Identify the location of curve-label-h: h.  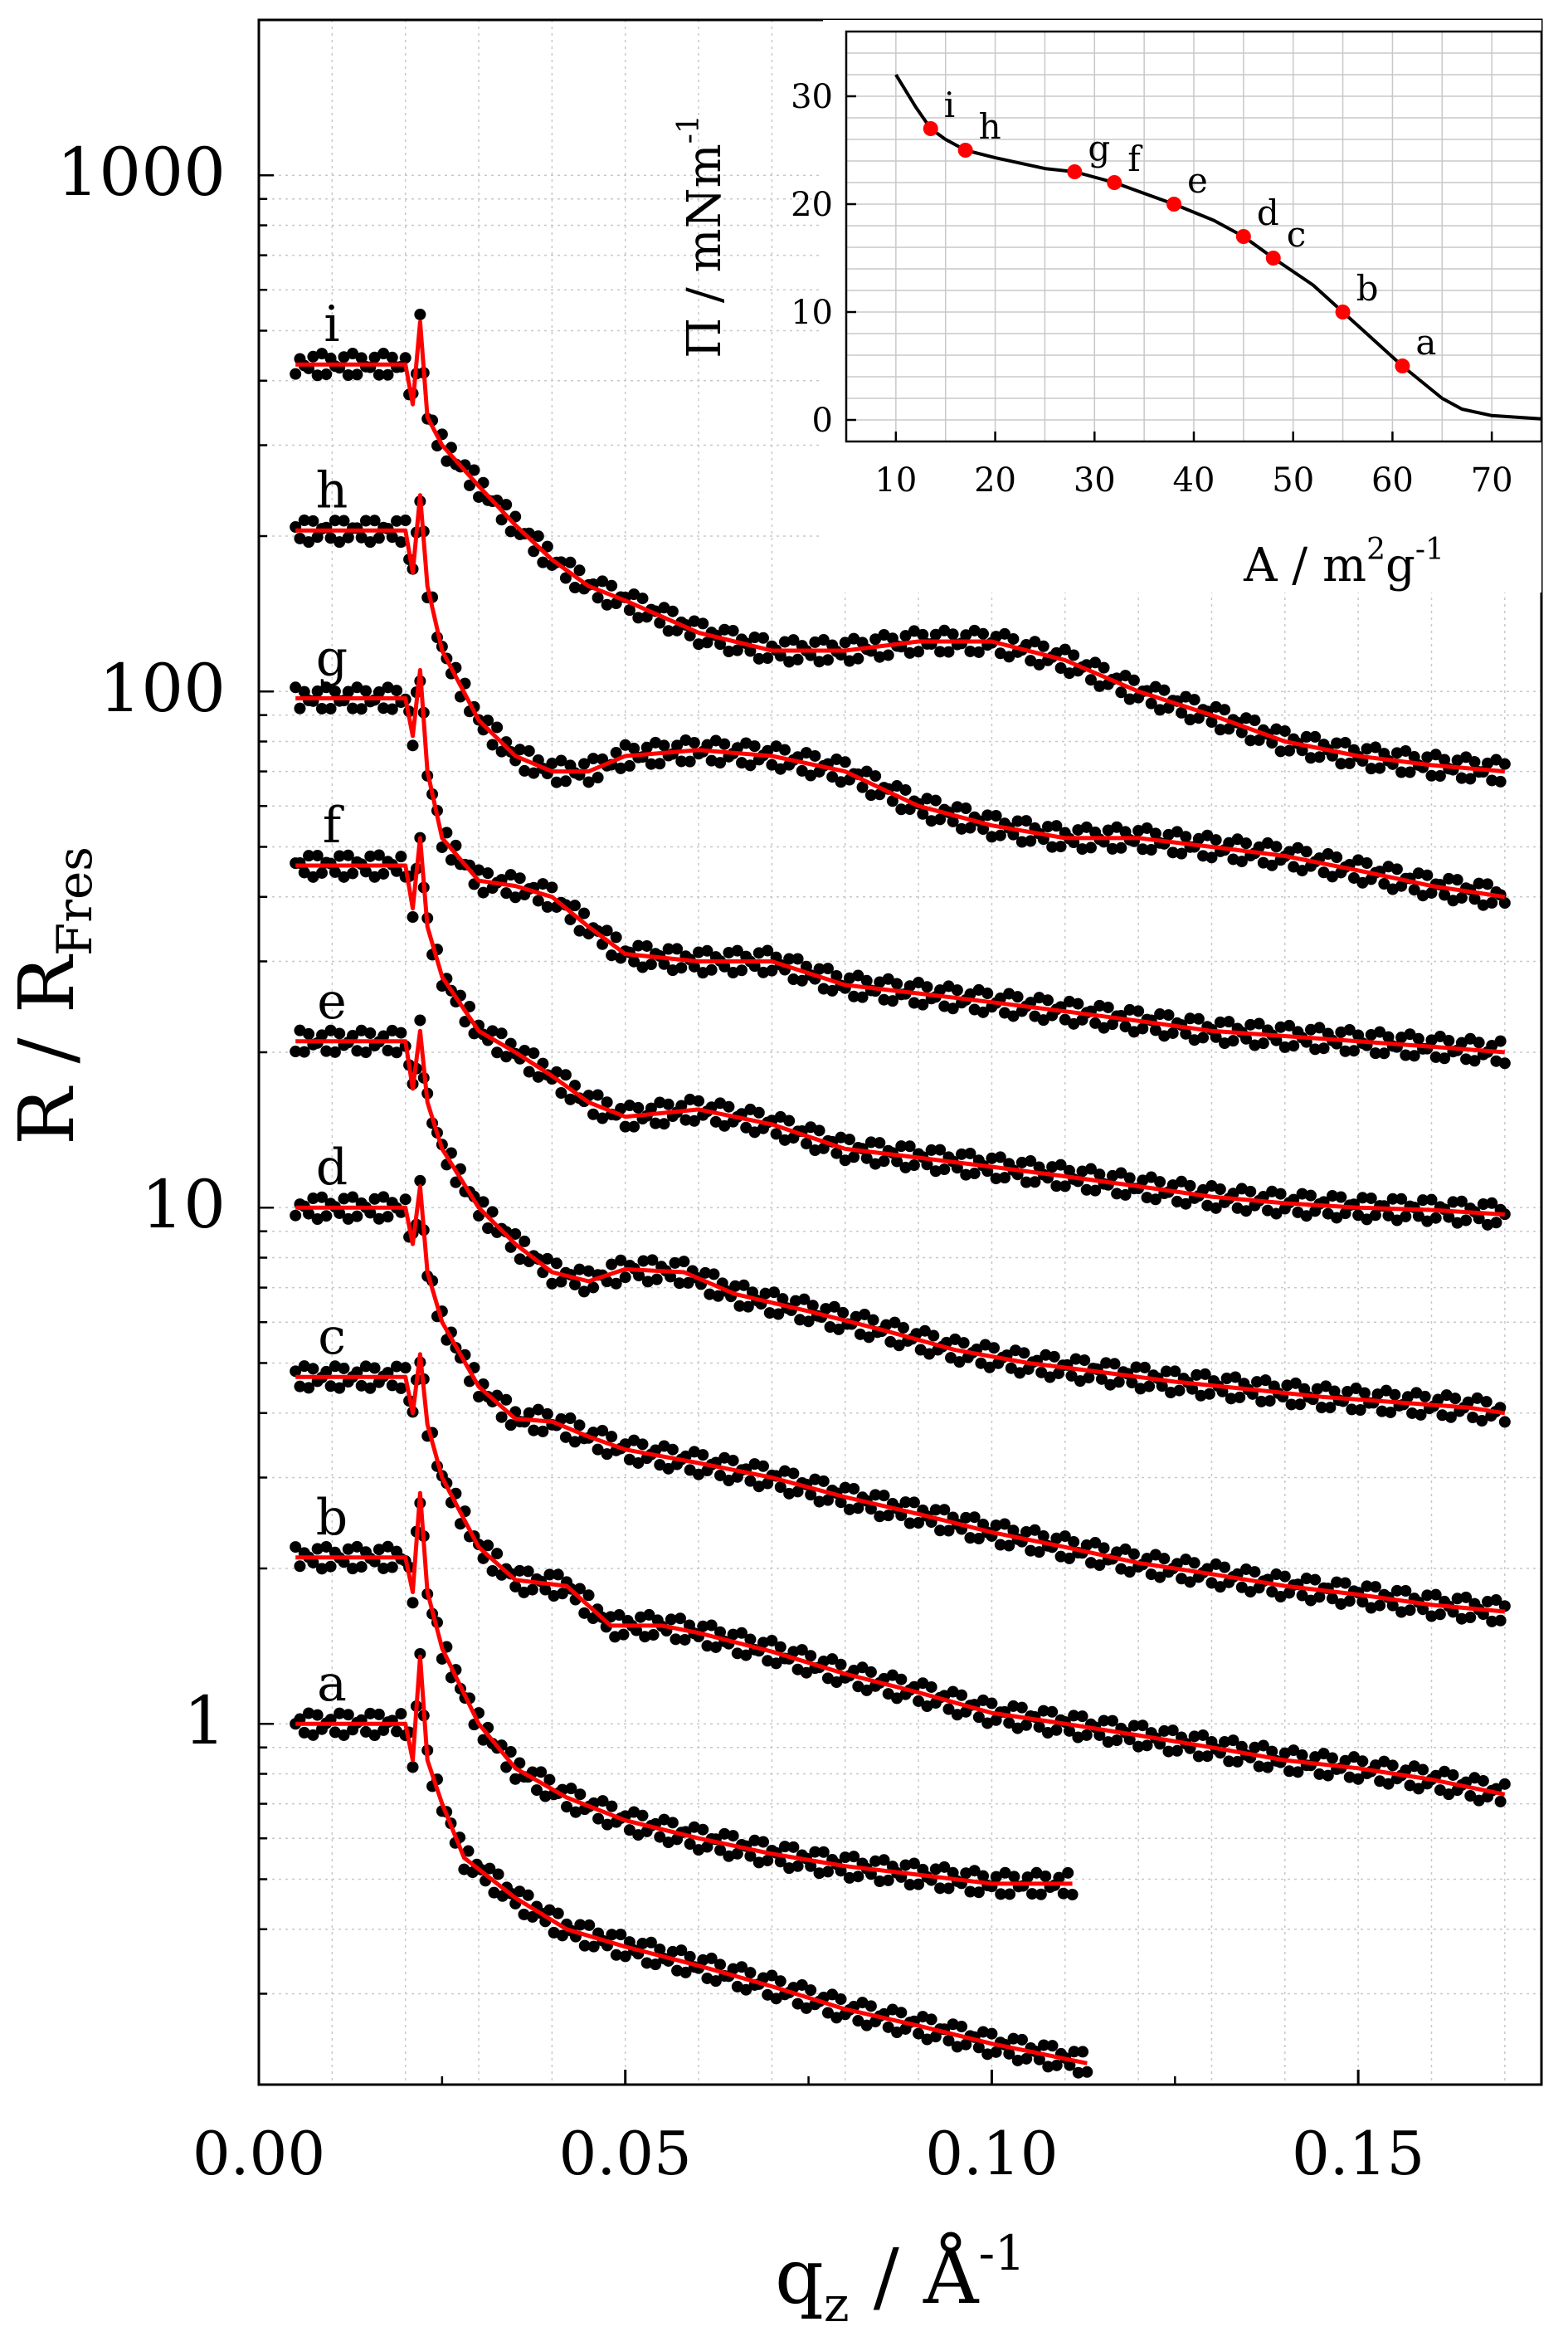
(332, 490).